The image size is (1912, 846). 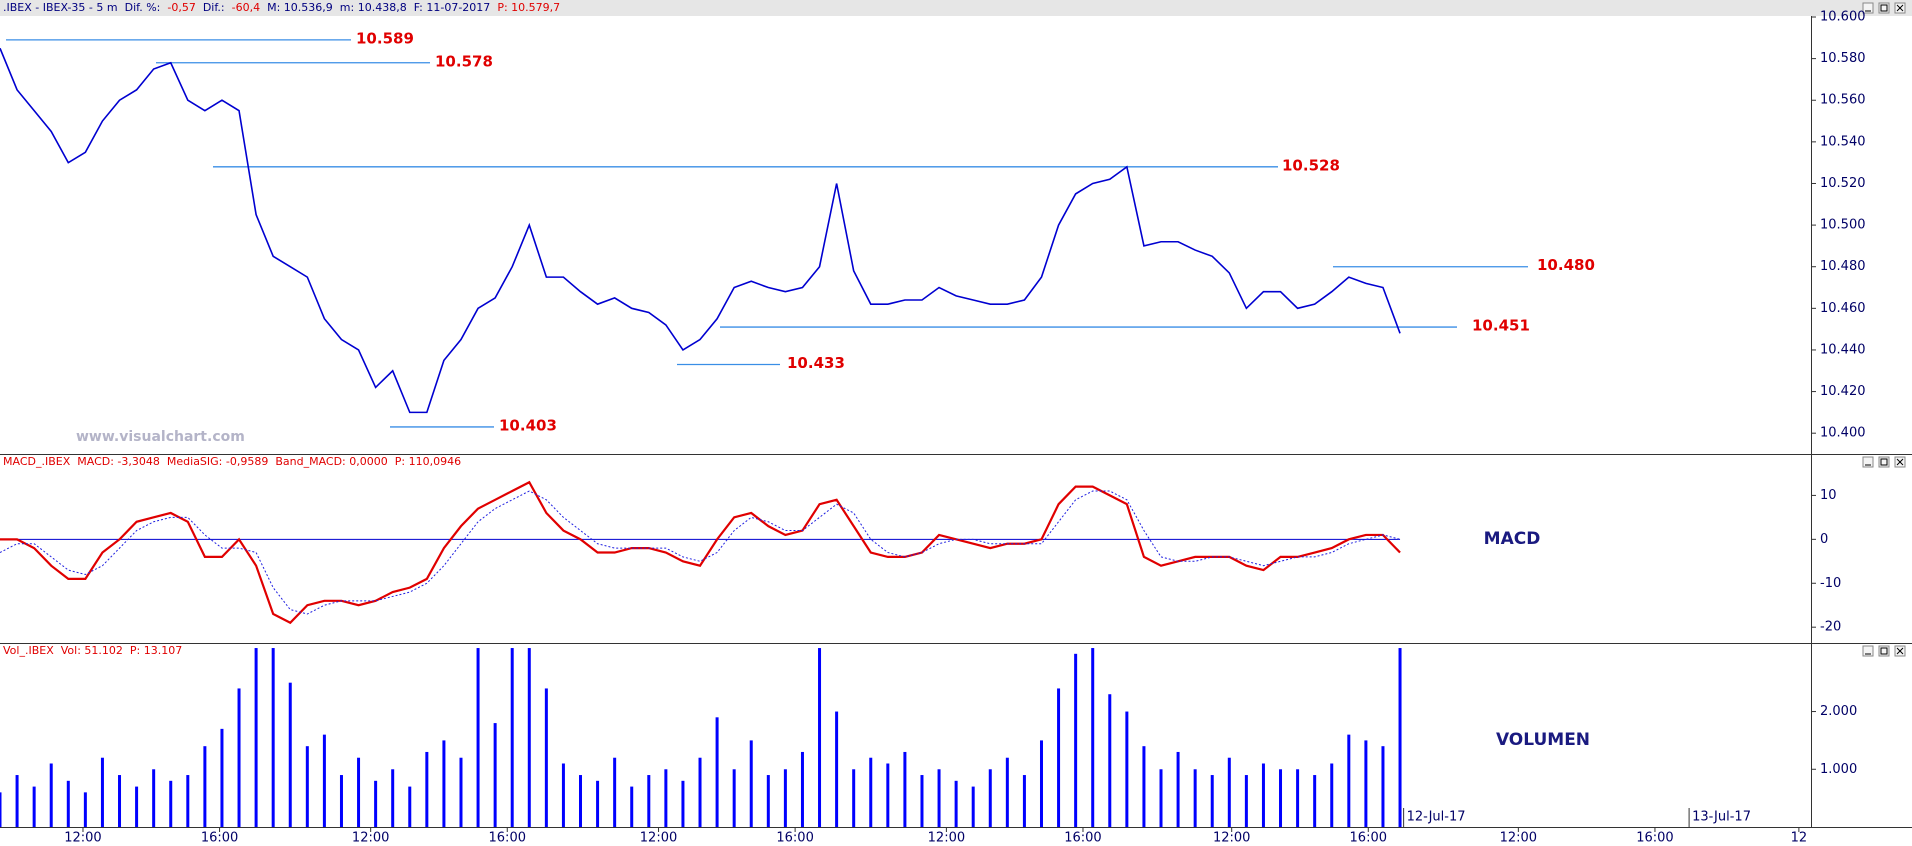 What do you see at coordinates (452, 7) in the screenshot?
I see `header-item: F: 11-07-2017` at bounding box center [452, 7].